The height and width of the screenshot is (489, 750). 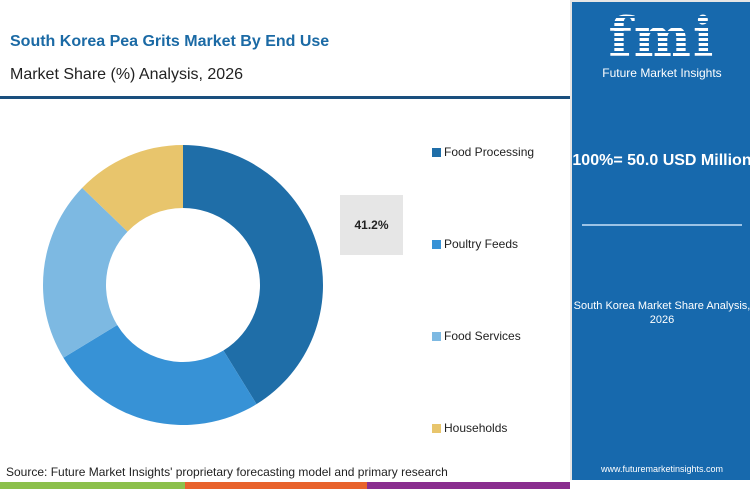 What do you see at coordinates (132, 188) in the screenshot?
I see `slice-households` at bounding box center [132, 188].